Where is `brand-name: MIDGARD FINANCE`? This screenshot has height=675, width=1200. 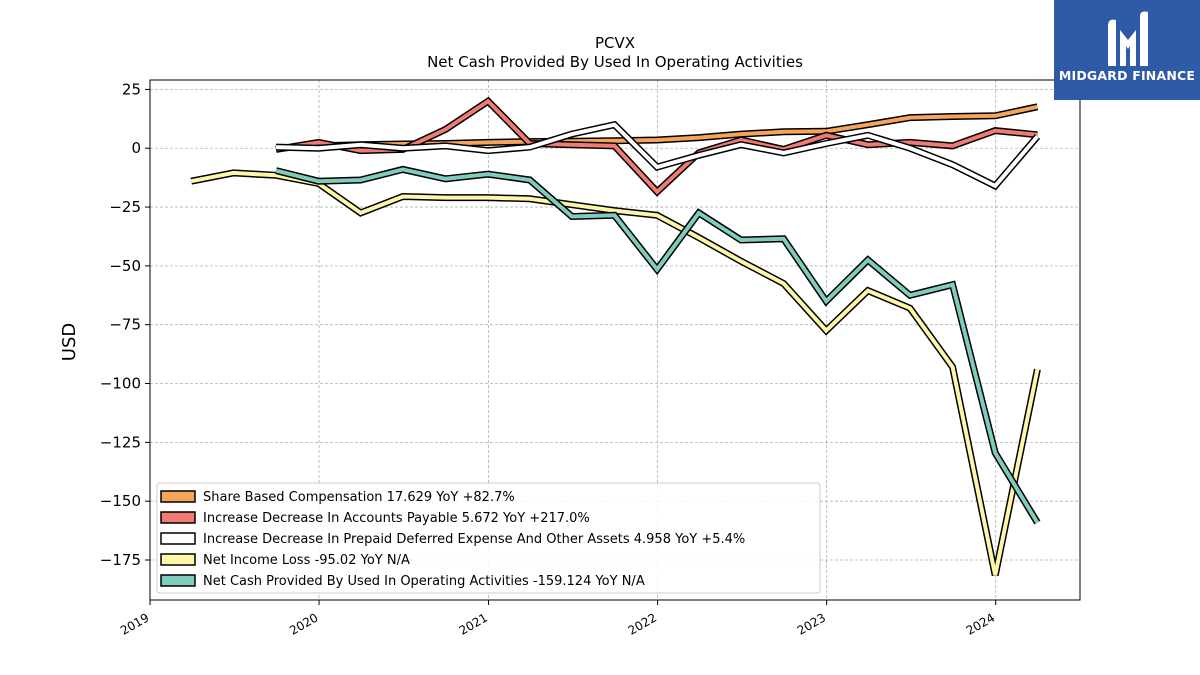 brand-name: MIDGARD FINANCE is located at coordinates (1127, 75).